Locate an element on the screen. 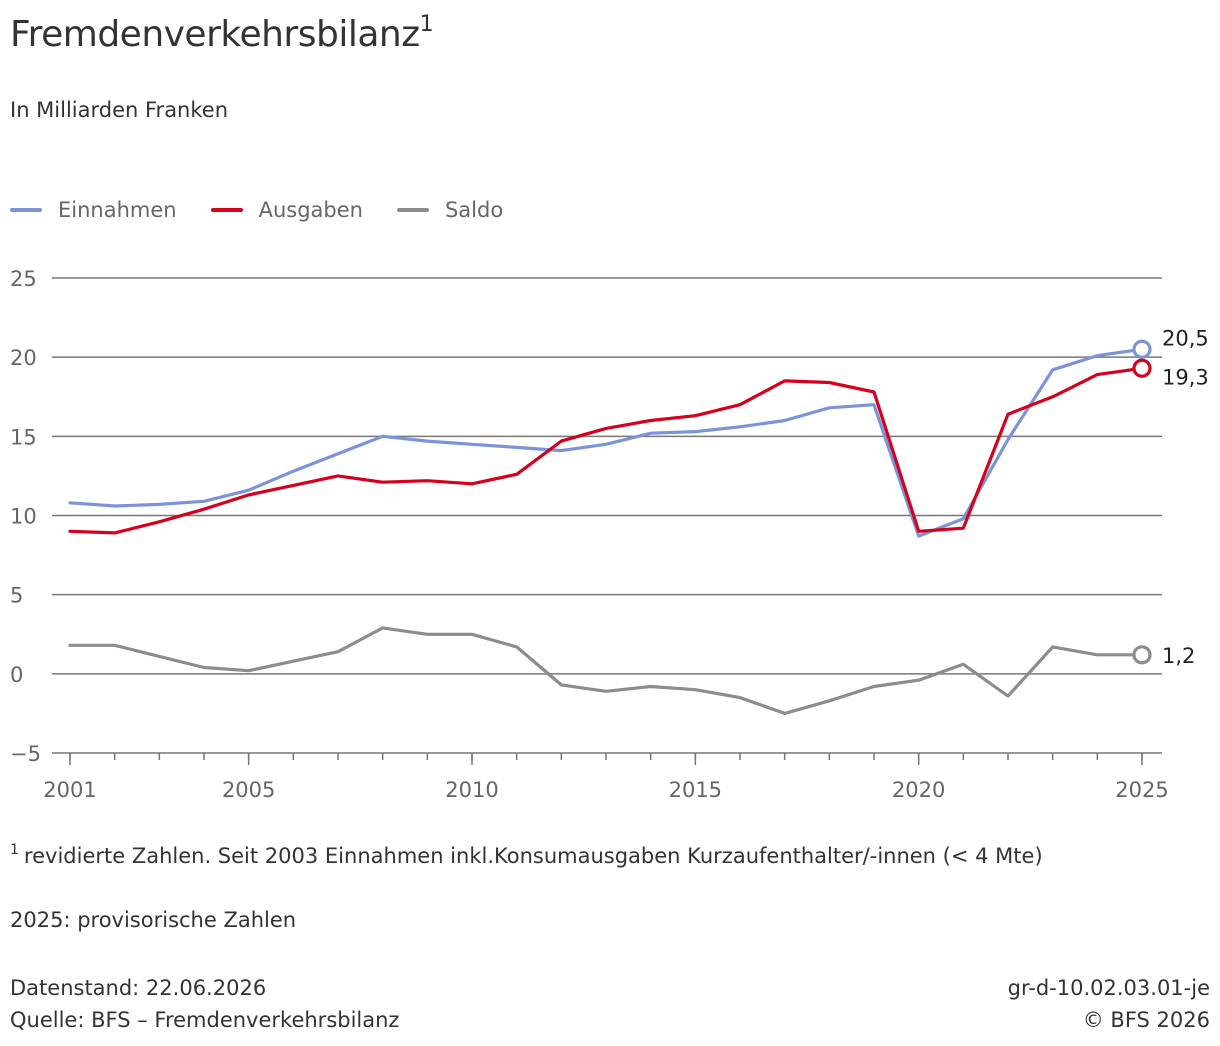  end-markers: 20,5 19,3 1,2 is located at coordinates (1170, 497).